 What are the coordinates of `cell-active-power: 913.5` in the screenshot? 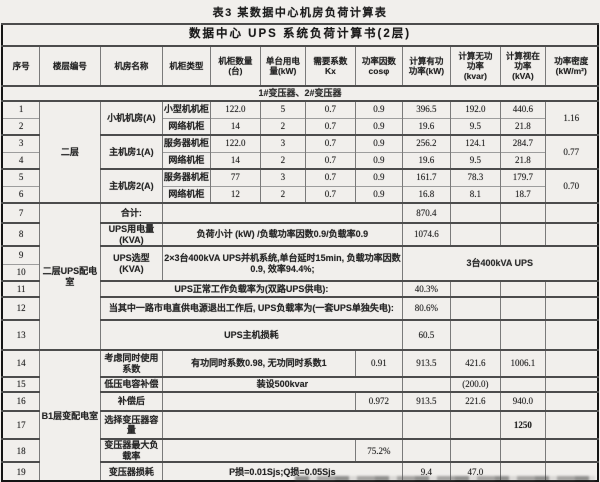 It's located at (426, 401).